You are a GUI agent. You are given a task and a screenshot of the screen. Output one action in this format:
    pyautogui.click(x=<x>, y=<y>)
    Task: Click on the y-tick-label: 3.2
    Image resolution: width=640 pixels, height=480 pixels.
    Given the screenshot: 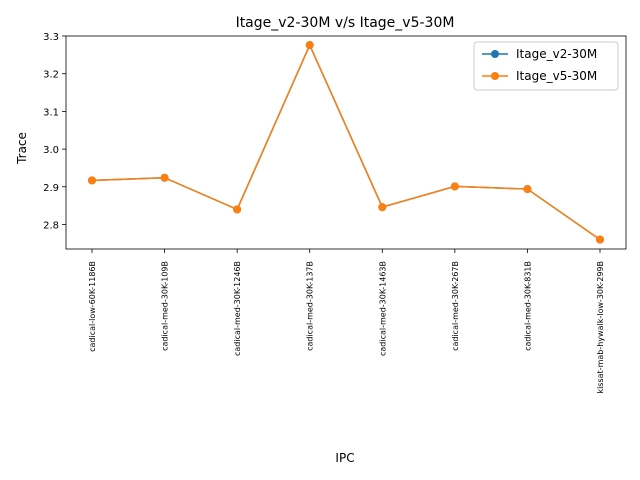 What is the action you would take?
    pyautogui.click(x=51, y=75)
    